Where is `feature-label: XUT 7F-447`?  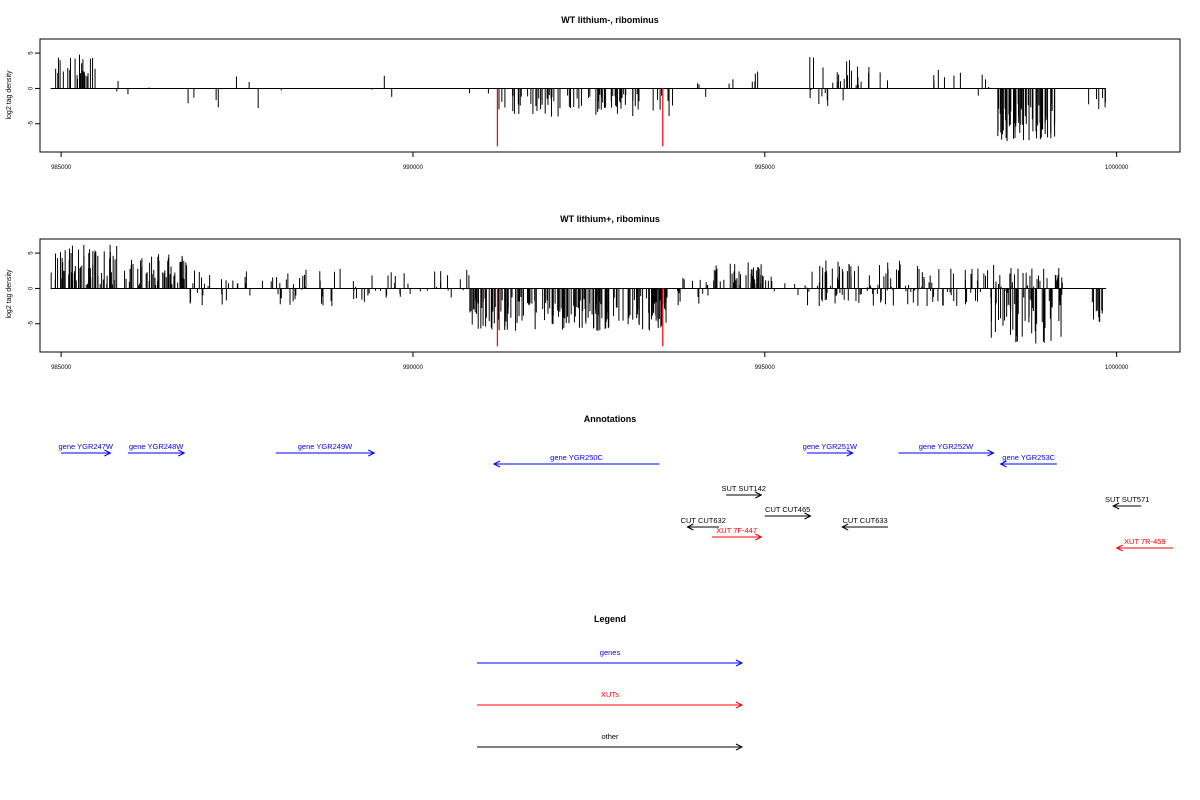 feature-label: XUT 7F-447 is located at coordinates (736, 530).